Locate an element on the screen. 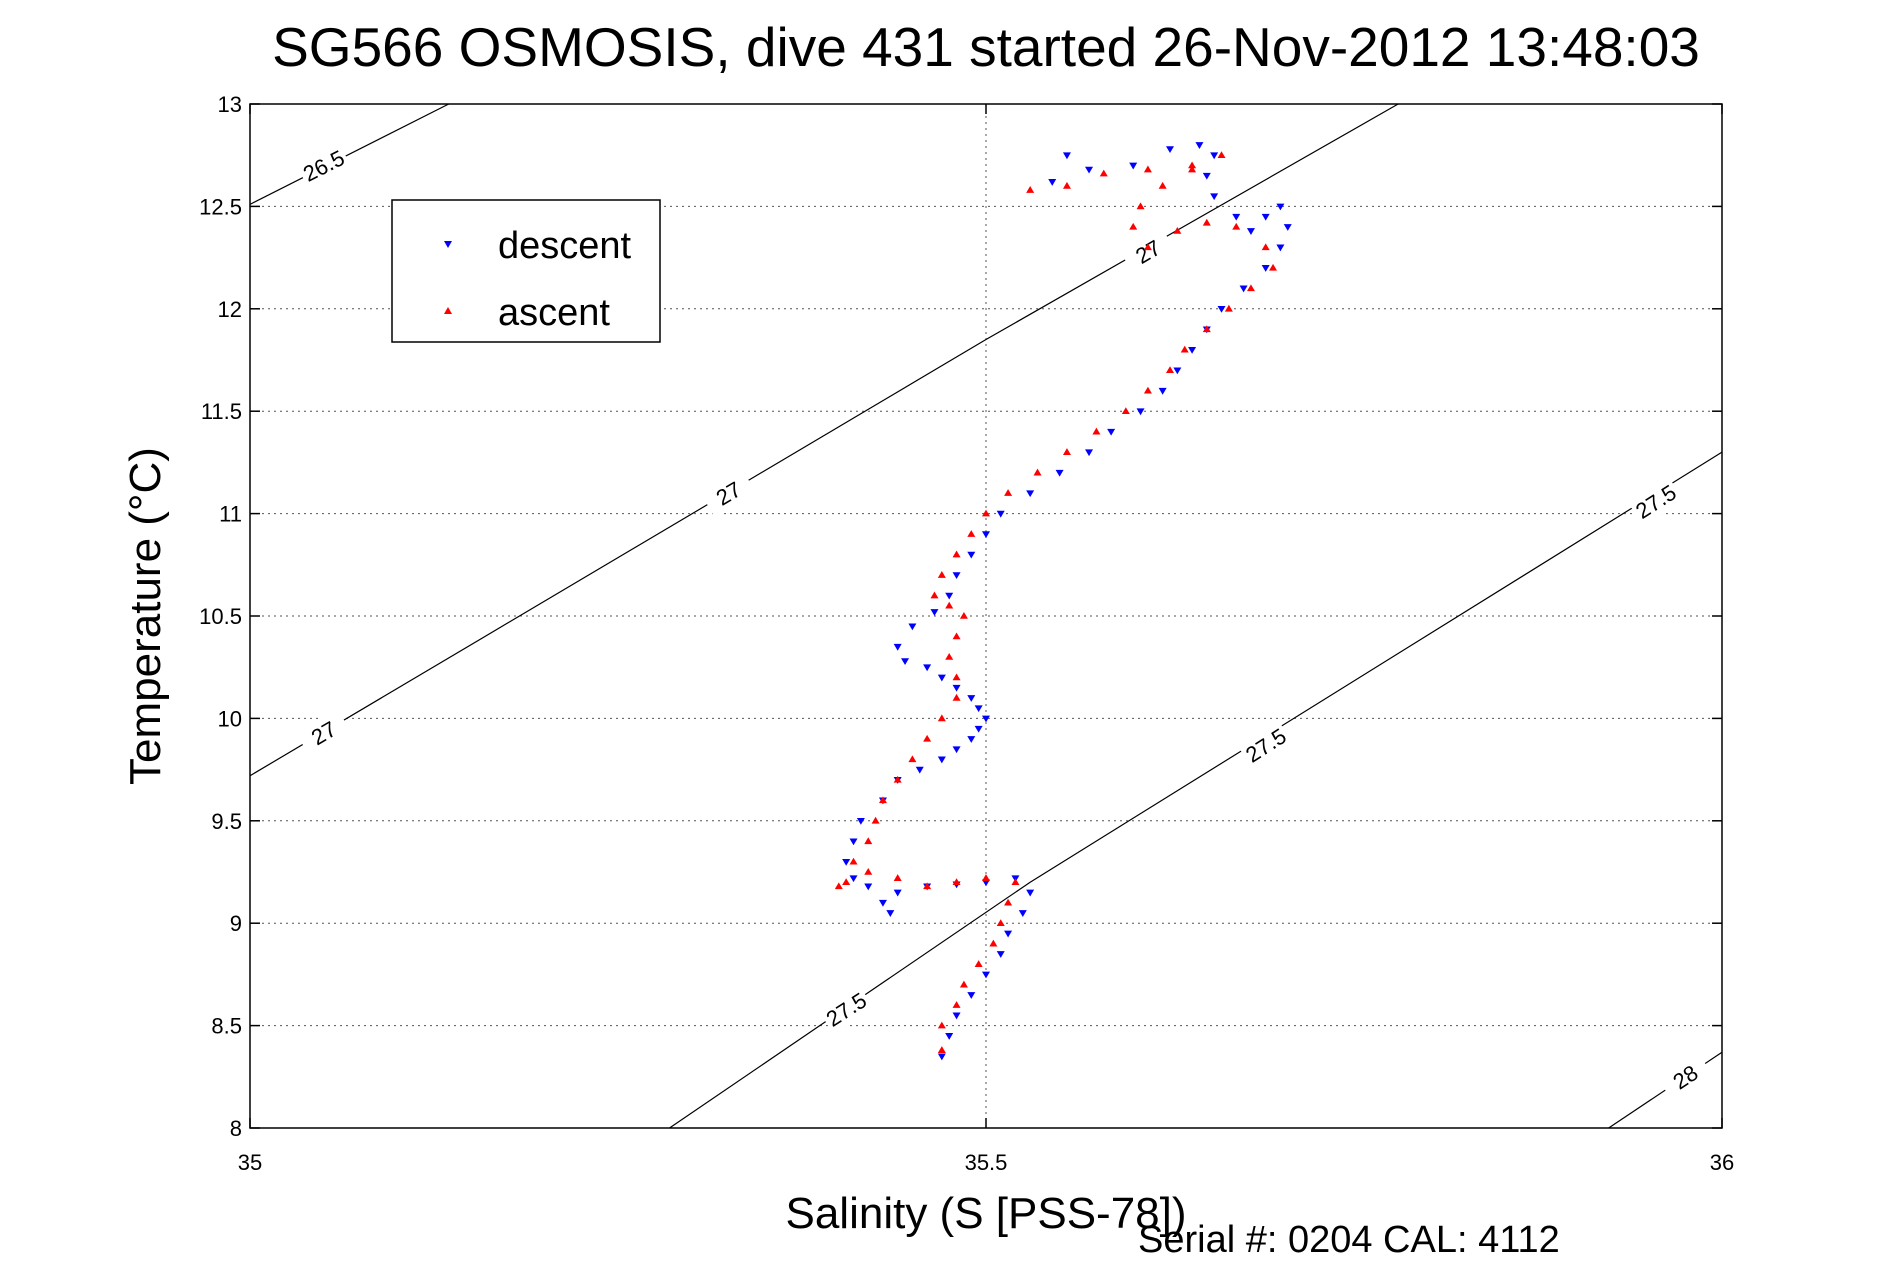 The height and width of the screenshot is (1262, 1891). y-tick-label: 9 is located at coordinates (236, 923).